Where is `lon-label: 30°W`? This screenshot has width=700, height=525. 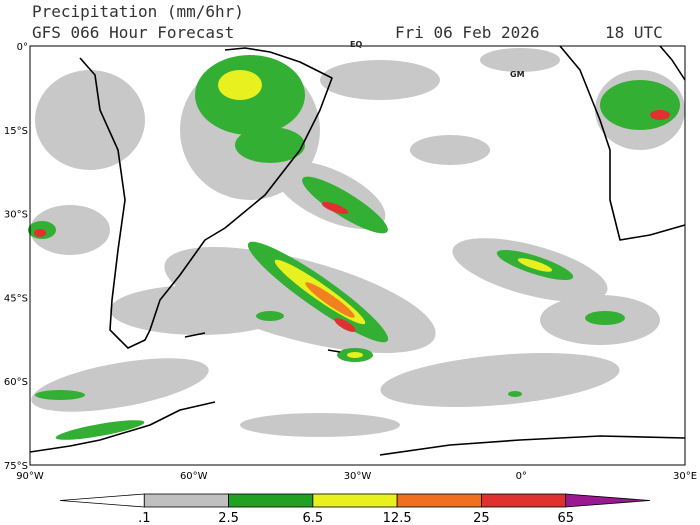
lon-label: 30°W is located at coordinates (358, 476).